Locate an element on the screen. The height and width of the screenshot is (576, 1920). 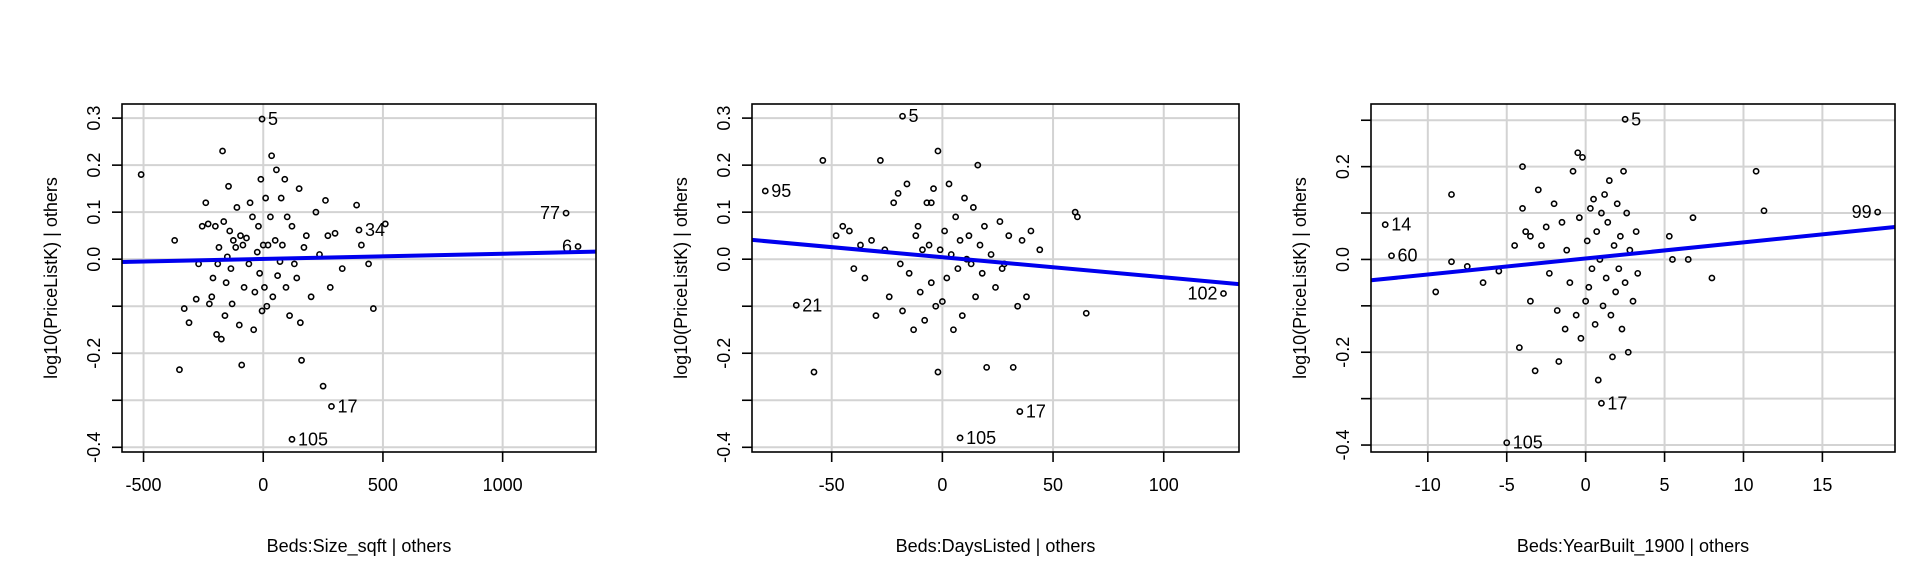
point-label: 17 is located at coordinates (347, 406).